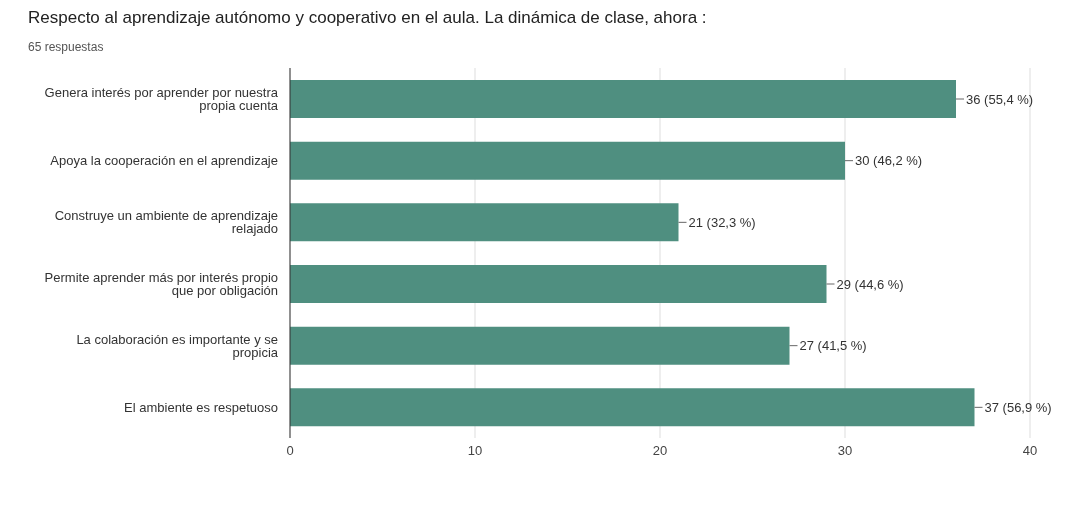 The width and height of the screenshot is (1078, 517). What do you see at coordinates (1018, 407) in the screenshot?
I see `data-label: 37 (56,9 %)` at bounding box center [1018, 407].